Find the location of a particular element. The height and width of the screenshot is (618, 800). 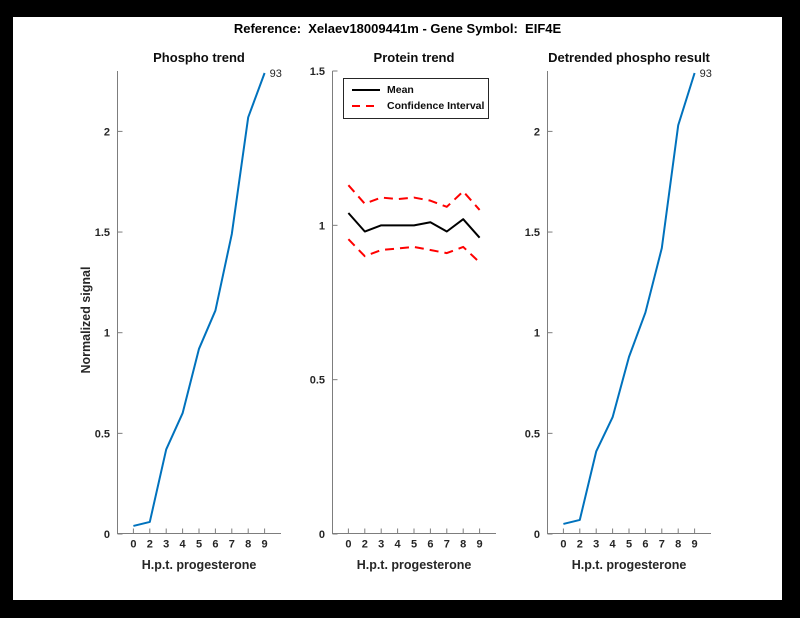

x-axis-label-phospho: H.p.t. progesterone is located at coordinates (199, 565).